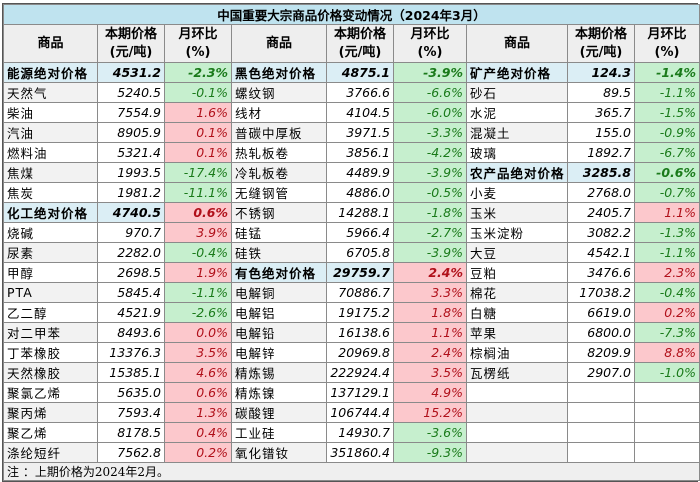  What do you see at coordinates (666, 43) in the screenshot?
I see `header-change: 月环比 (%)` at bounding box center [666, 43].